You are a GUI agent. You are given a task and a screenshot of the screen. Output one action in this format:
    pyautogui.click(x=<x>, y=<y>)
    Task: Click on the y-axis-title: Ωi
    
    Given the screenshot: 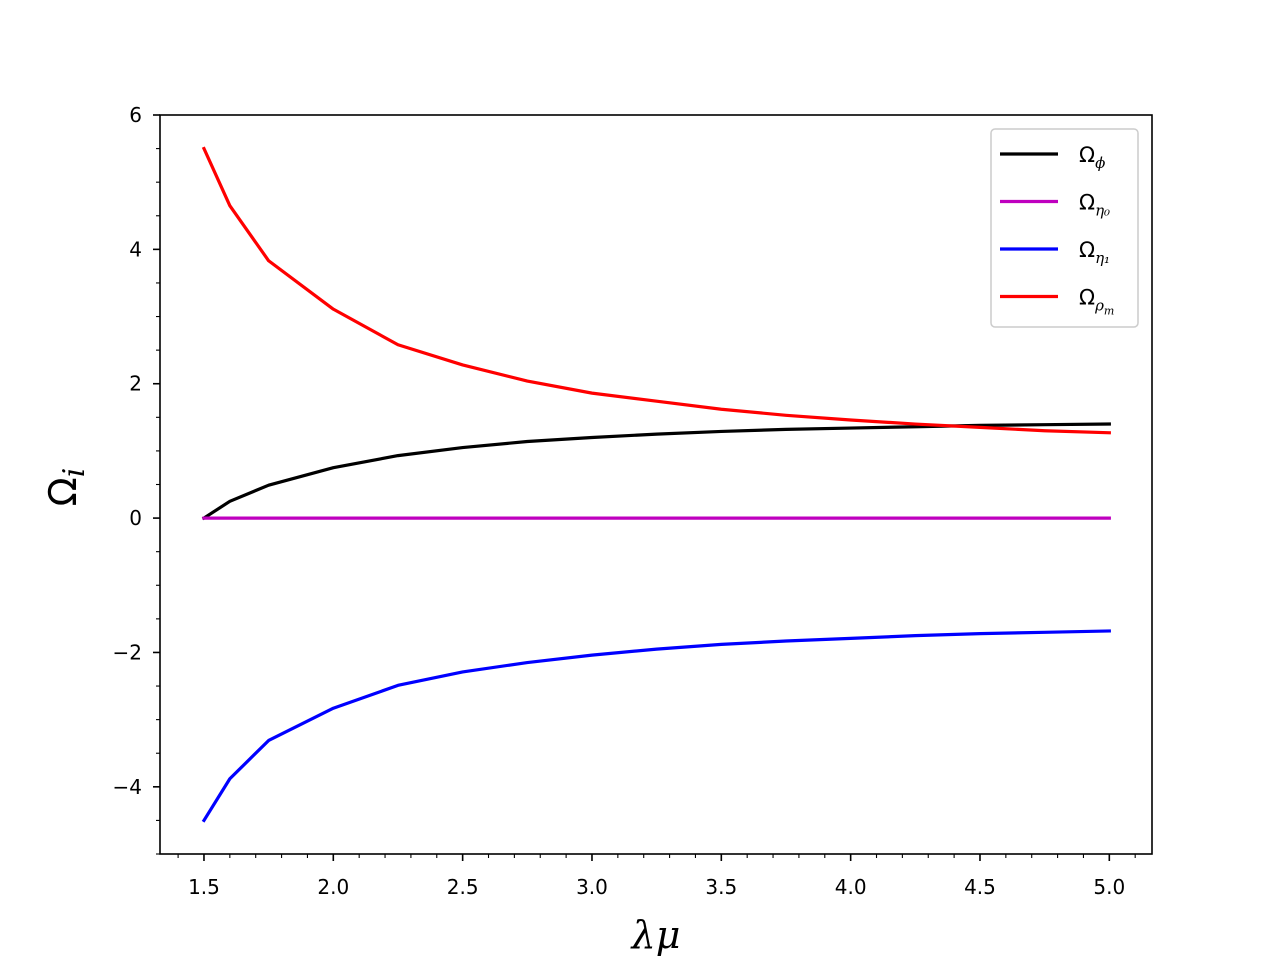 What is the action you would take?
    pyautogui.click(x=66, y=487)
    